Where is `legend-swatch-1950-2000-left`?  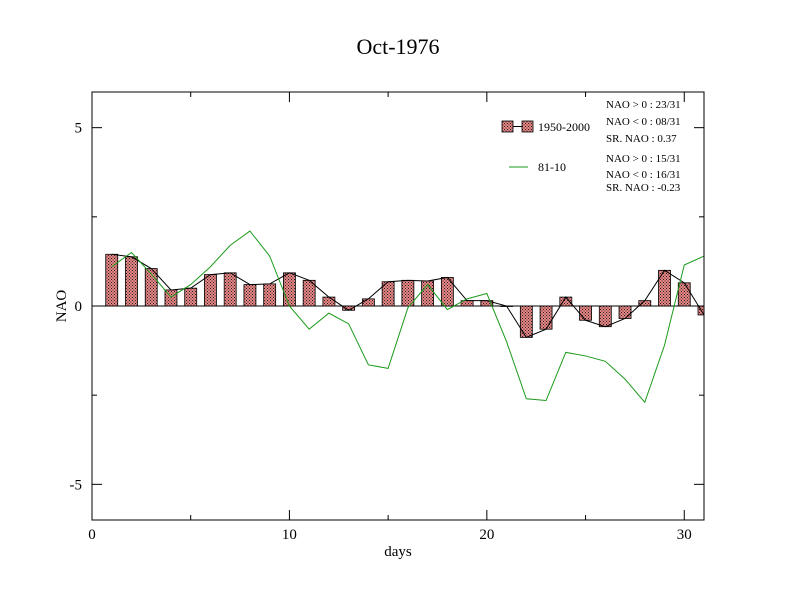 legend-swatch-1950-2000-left is located at coordinates (507, 126).